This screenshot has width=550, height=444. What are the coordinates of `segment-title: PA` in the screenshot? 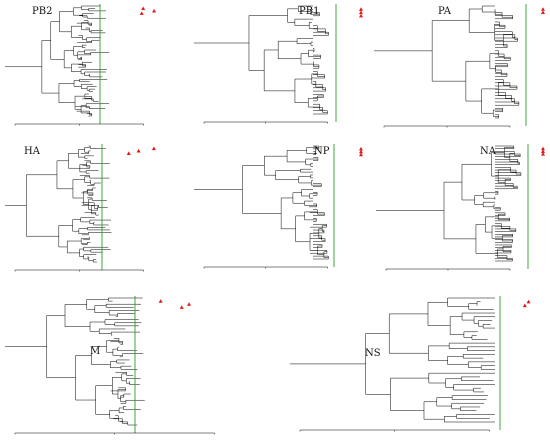 It's located at (445, 11).